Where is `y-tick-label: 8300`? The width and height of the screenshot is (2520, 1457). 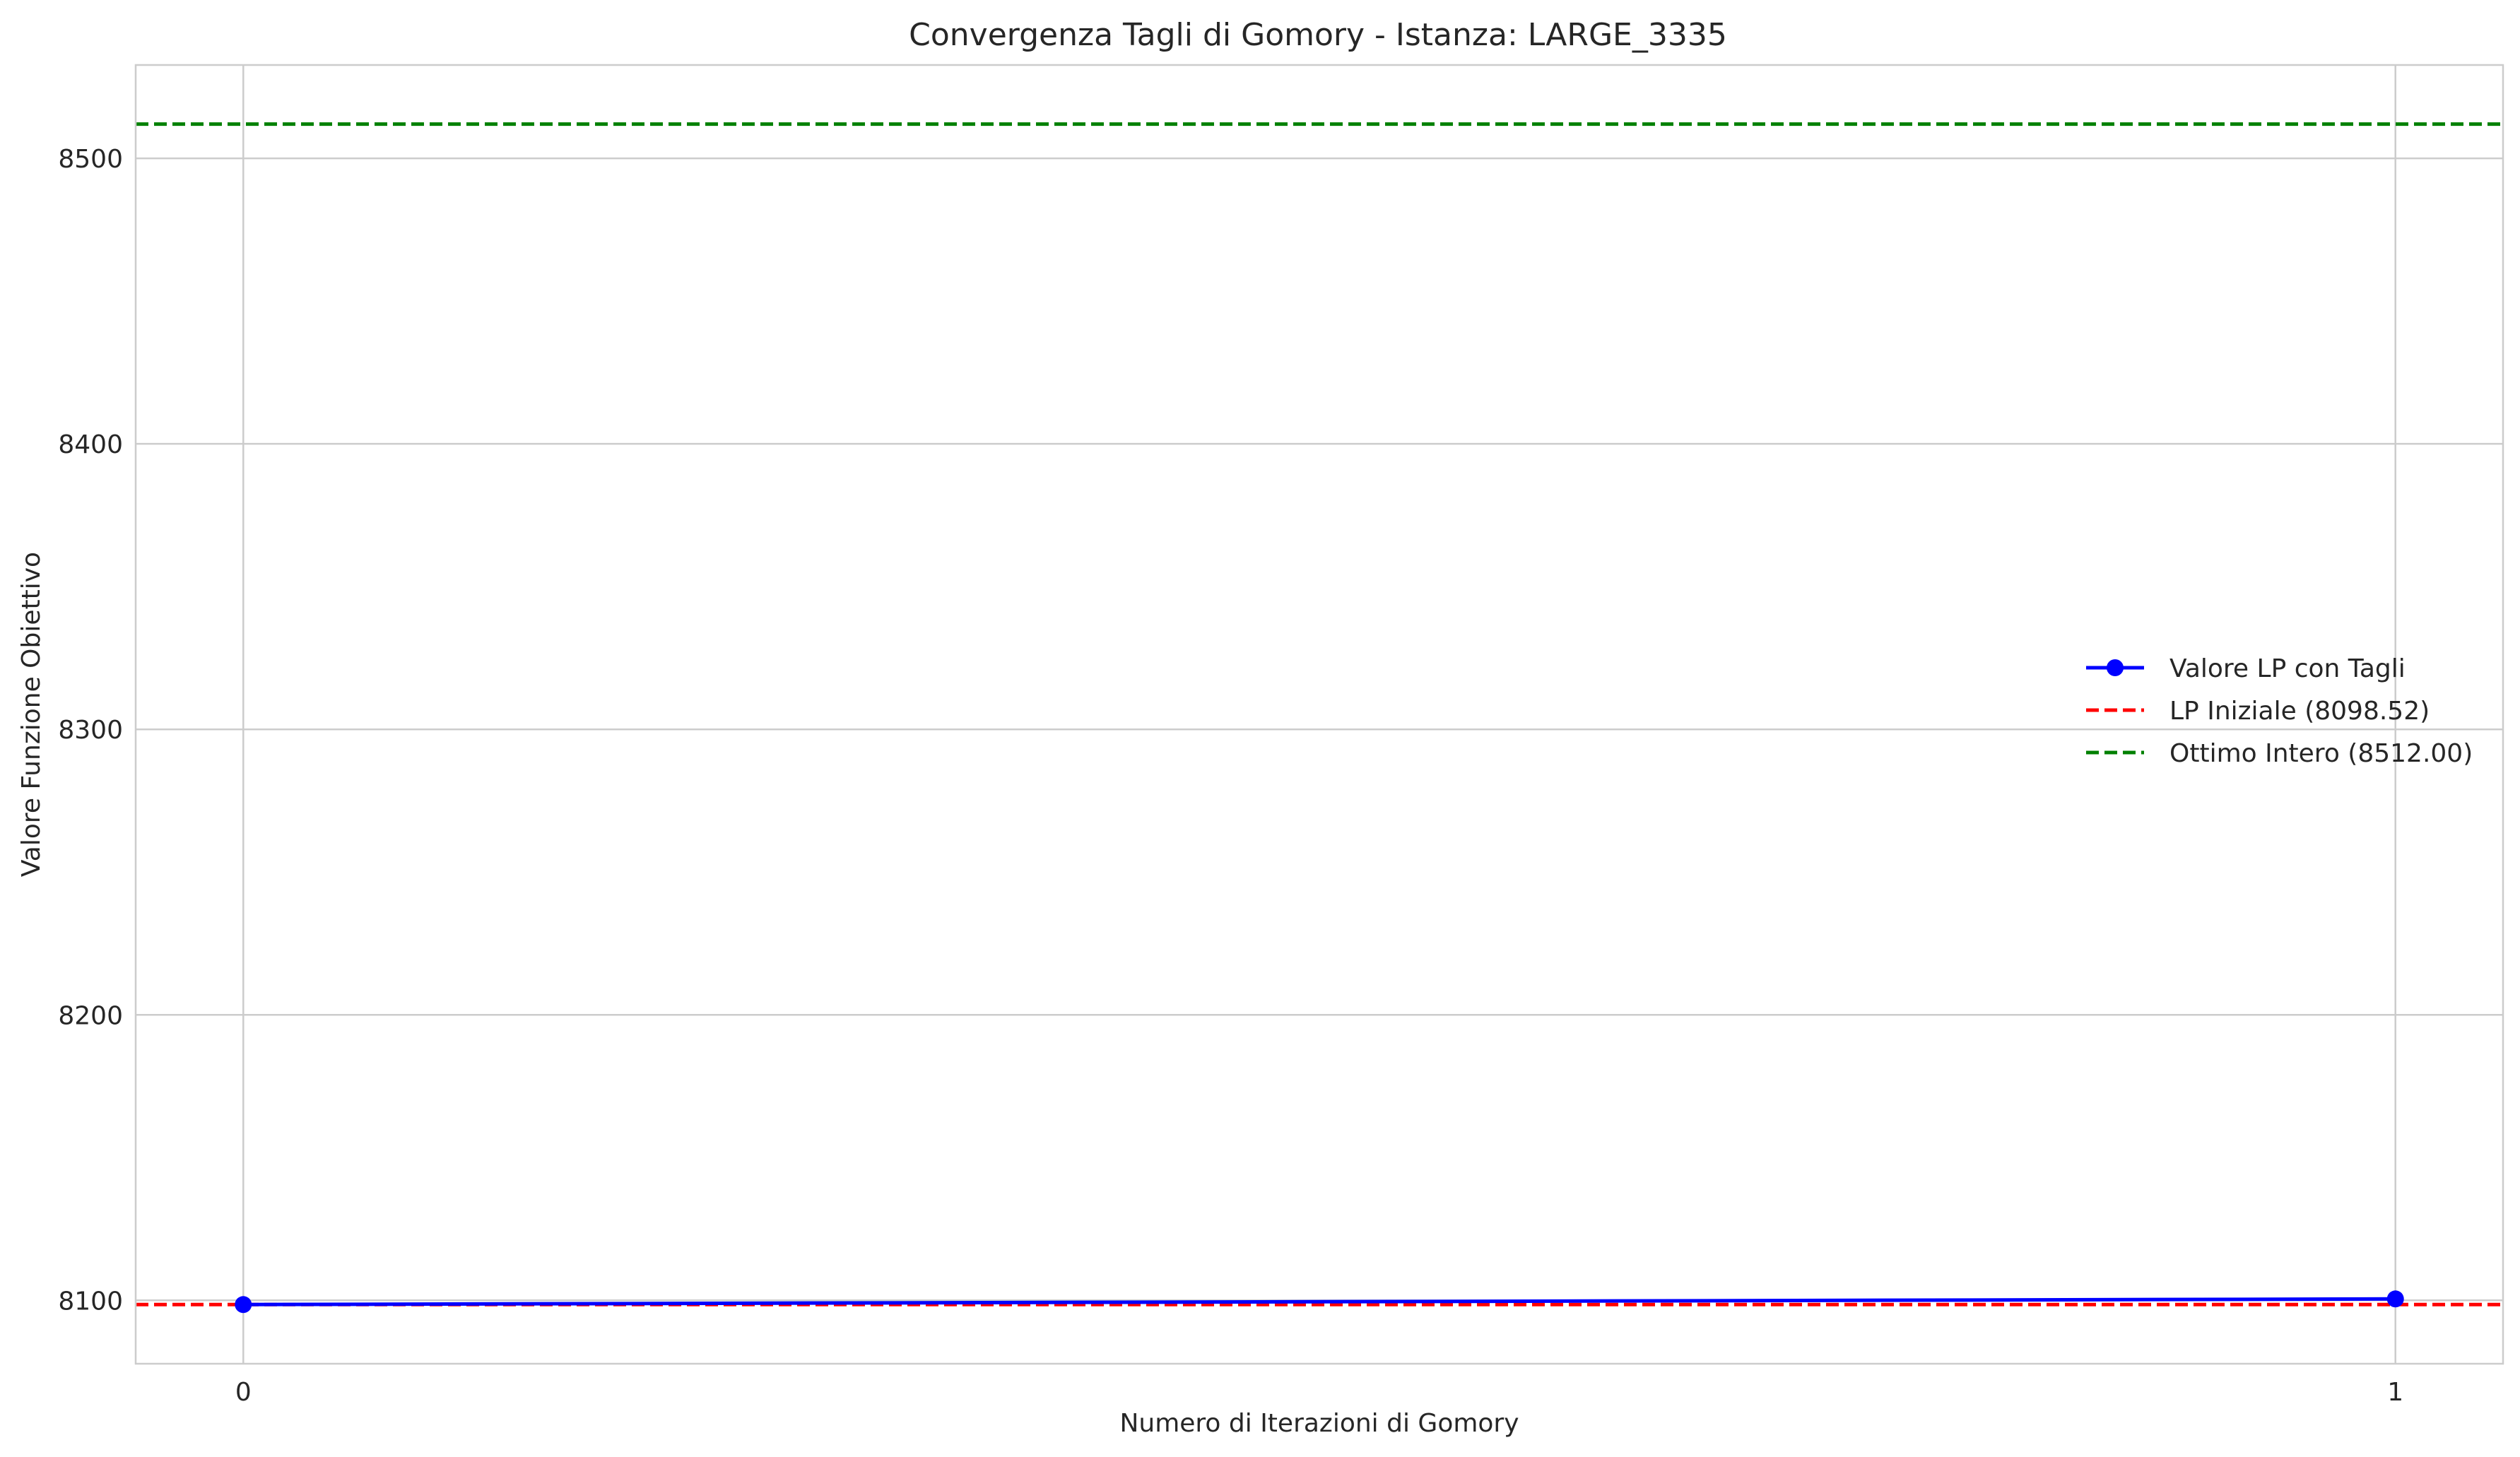
y-tick-label: 8300 is located at coordinates (90, 731).